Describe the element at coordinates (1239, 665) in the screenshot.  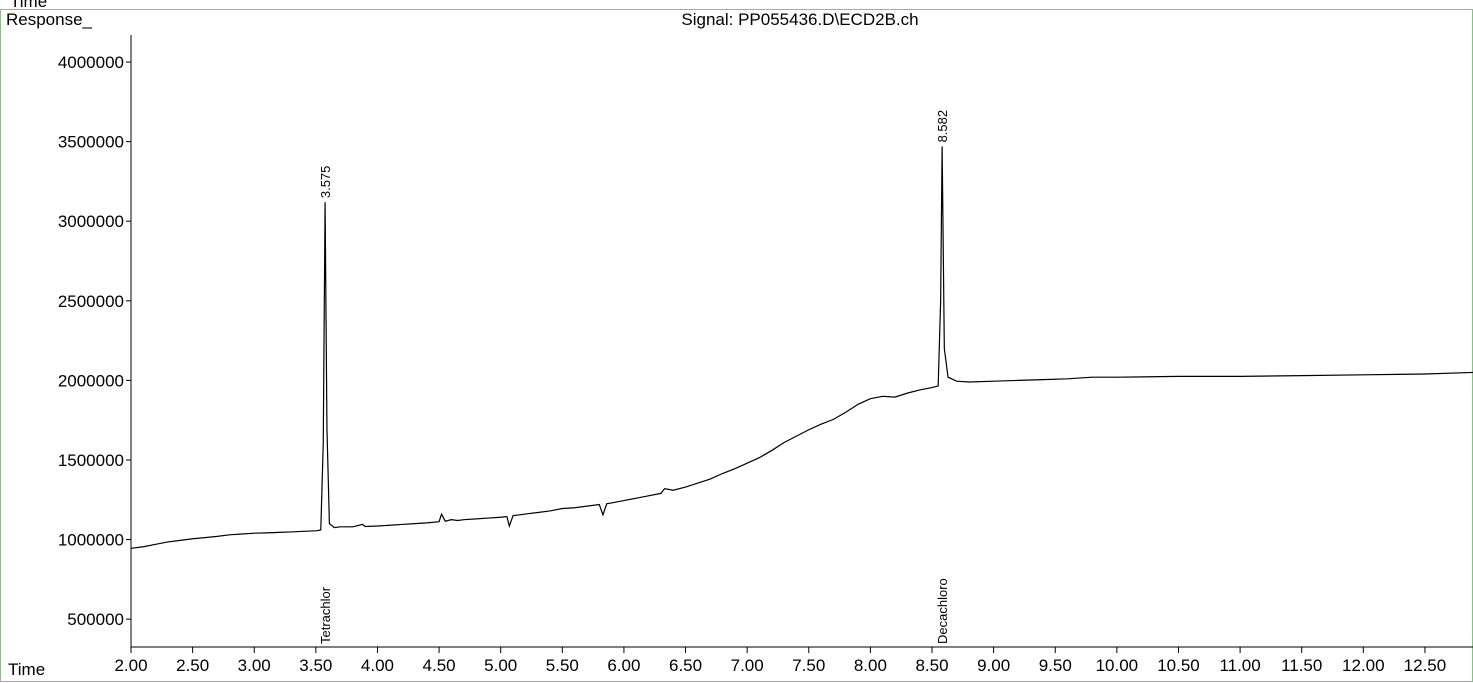
I see `x-tick-label: 11.00` at that location.